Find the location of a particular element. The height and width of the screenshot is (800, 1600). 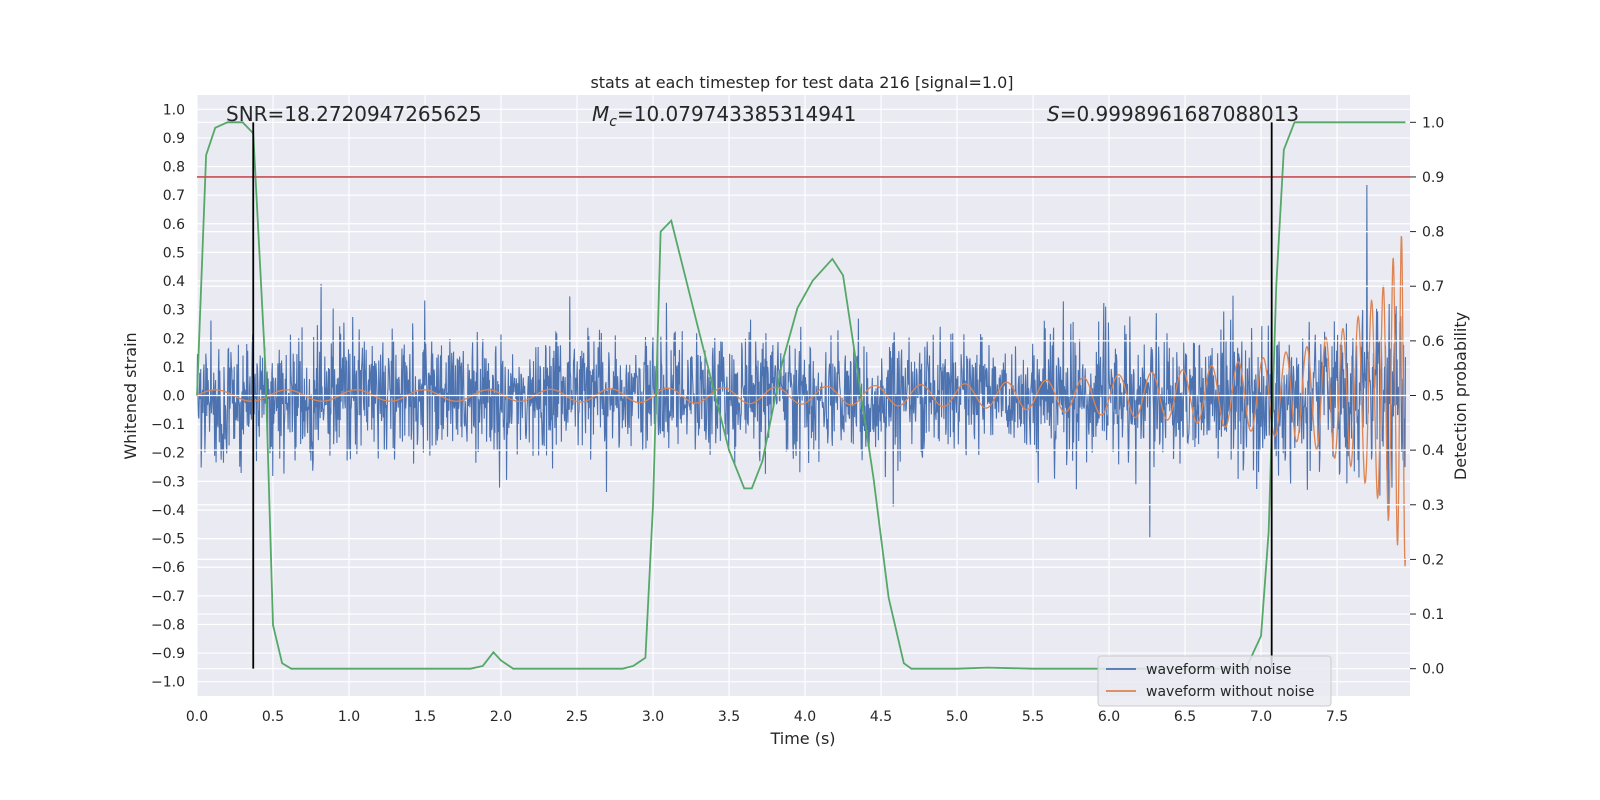

x-tick-label: 7.0 is located at coordinates (1261, 717).